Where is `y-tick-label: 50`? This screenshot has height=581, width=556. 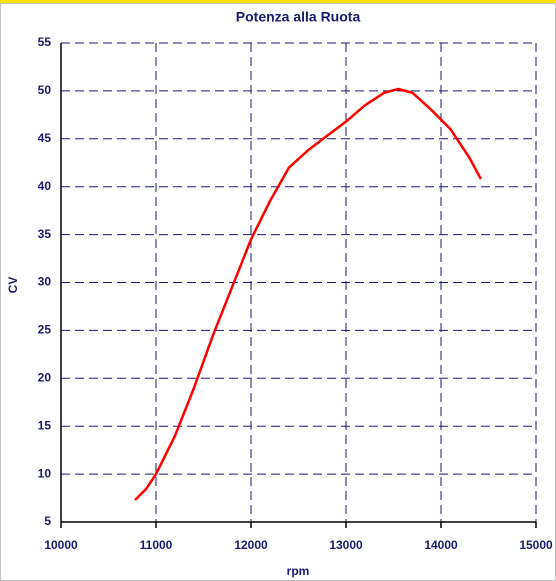
y-tick-label: 50 is located at coordinates (45, 90).